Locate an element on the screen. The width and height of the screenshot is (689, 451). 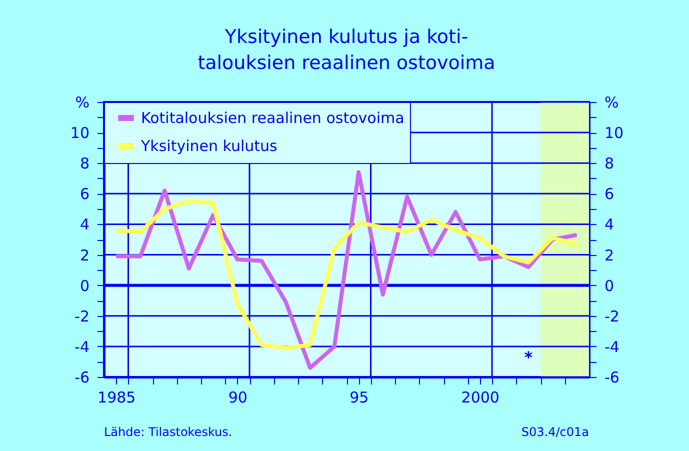
y-tick-label: 2 is located at coordinates (85, 255).